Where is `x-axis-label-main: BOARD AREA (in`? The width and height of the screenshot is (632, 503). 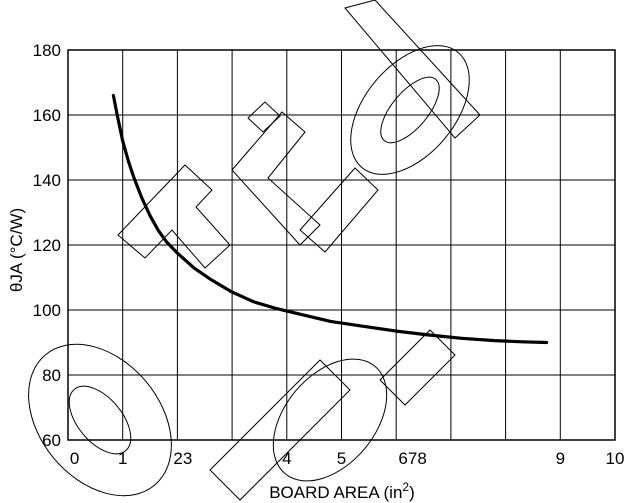 x-axis-label-main: BOARD AREA (in is located at coordinates (335, 492).